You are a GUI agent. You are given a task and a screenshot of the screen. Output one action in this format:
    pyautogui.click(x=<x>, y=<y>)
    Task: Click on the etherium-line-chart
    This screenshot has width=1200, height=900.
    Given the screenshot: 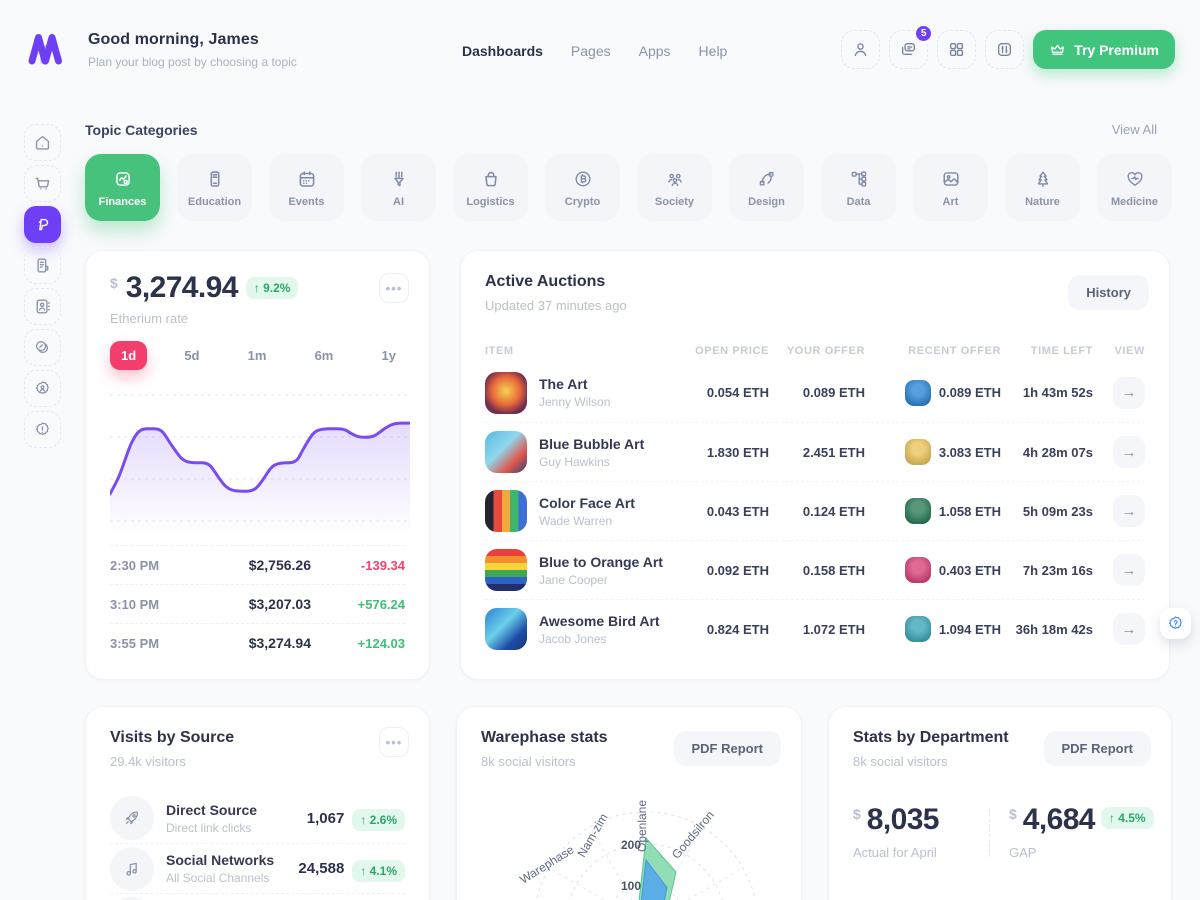 What is the action you would take?
    pyautogui.click(x=260, y=465)
    